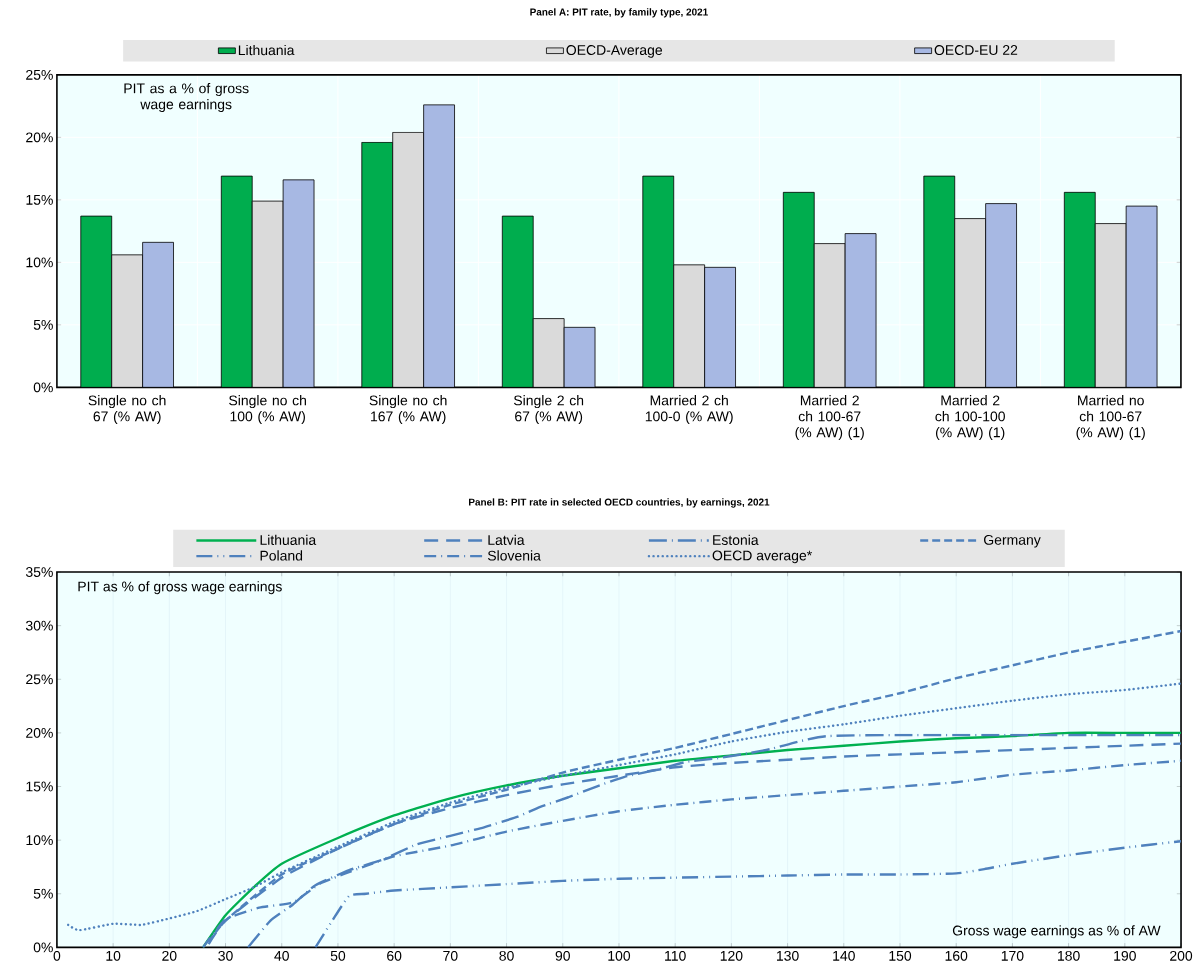  Describe the element at coordinates (450, 955) in the screenshot. I see `x-tick-label: 70` at that location.